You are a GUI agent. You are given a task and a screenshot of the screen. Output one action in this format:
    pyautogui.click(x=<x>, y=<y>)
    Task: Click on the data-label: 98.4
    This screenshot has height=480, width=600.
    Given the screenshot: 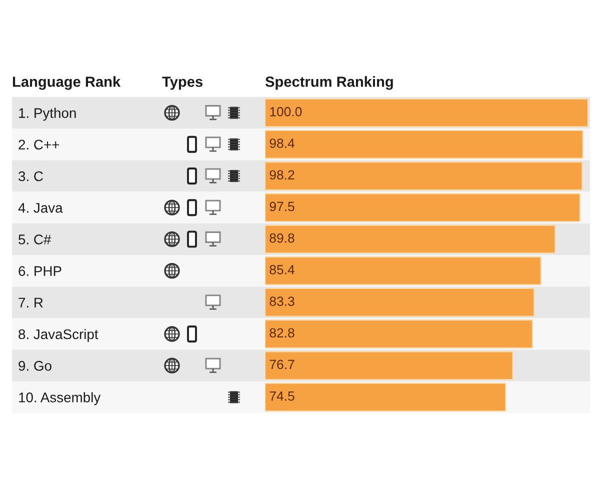 What is the action you would take?
    pyautogui.click(x=282, y=143)
    